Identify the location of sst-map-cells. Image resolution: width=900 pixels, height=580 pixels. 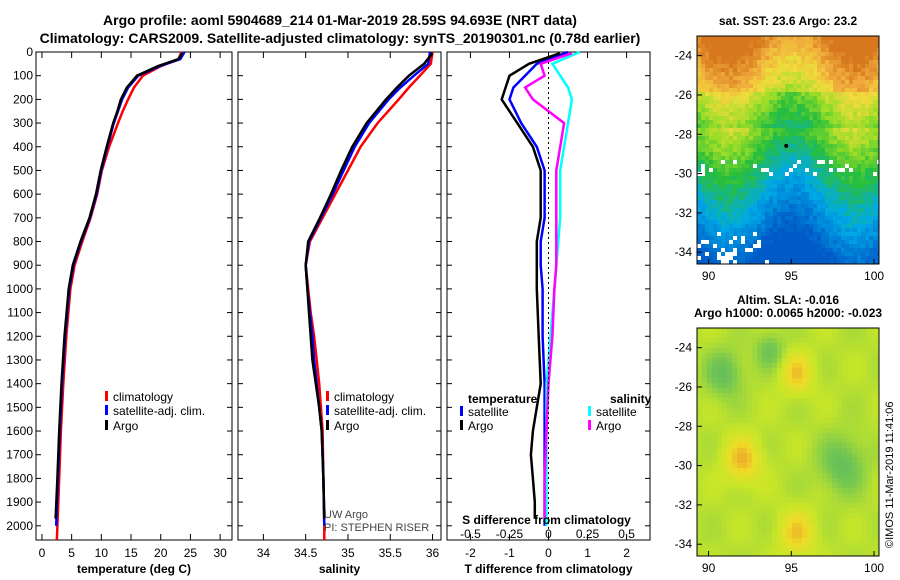
(788, 150).